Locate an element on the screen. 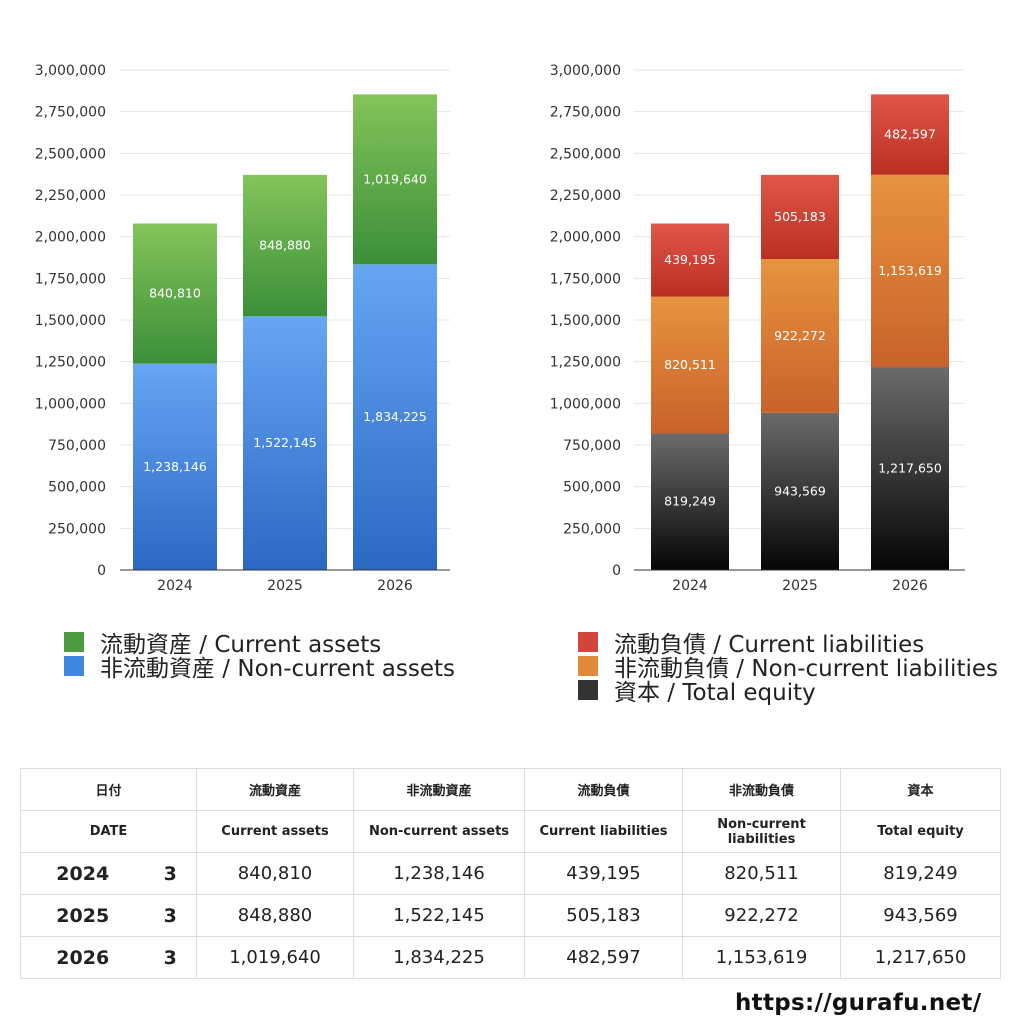  cell-total-equity: 943,569 is located at coordinates (921, 915).